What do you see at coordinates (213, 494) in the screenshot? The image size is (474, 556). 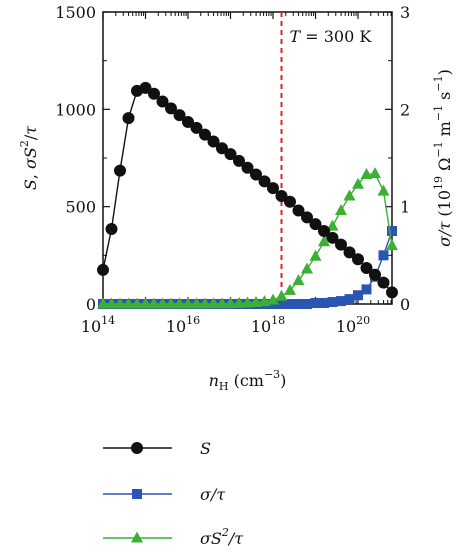 I see `legend-label: σ/τ` at bounding box center [213, 494].